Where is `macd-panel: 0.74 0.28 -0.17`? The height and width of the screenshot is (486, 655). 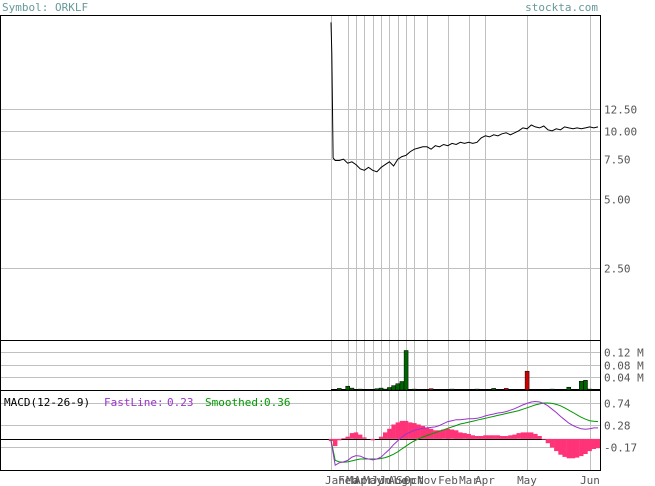
macd-panel: 0.74 0.28 -0.17 is located at coordinates (319, 432).